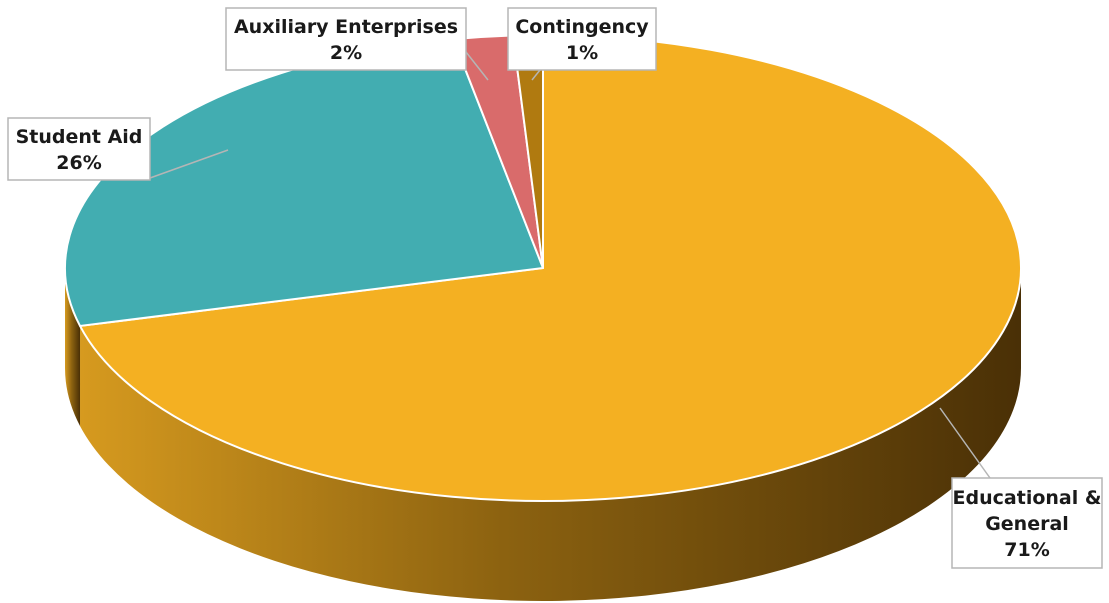  I want to click on leader-line-student-aid, so click(189, 164).